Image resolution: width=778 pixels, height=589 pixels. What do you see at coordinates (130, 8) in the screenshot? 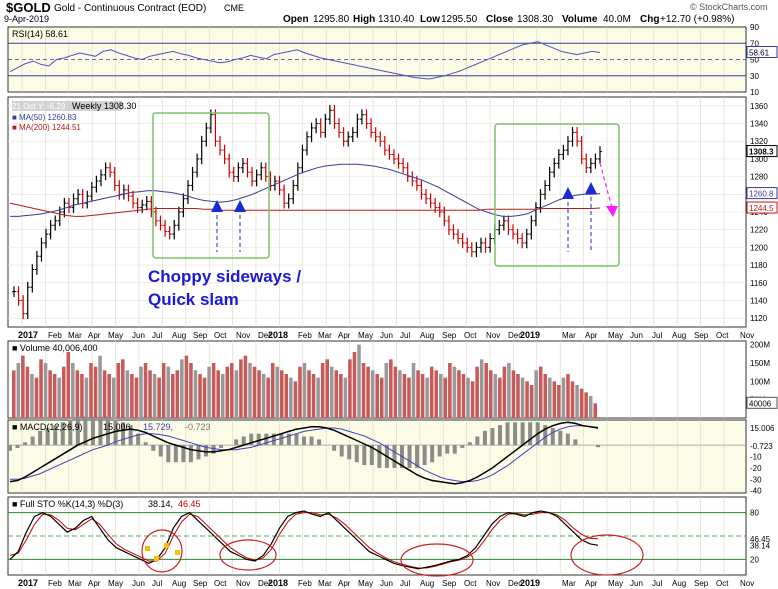
I see `contract-description: Gold - Continuous Contract (EOD)` at bounding box center [130, 8].